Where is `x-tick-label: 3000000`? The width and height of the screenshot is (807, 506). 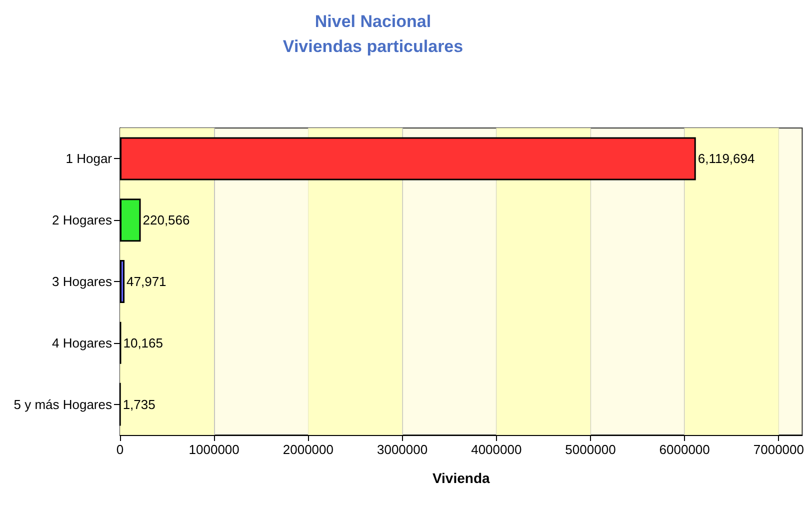 x-tick-label: 3000000 is located at coordinates (402, 449).